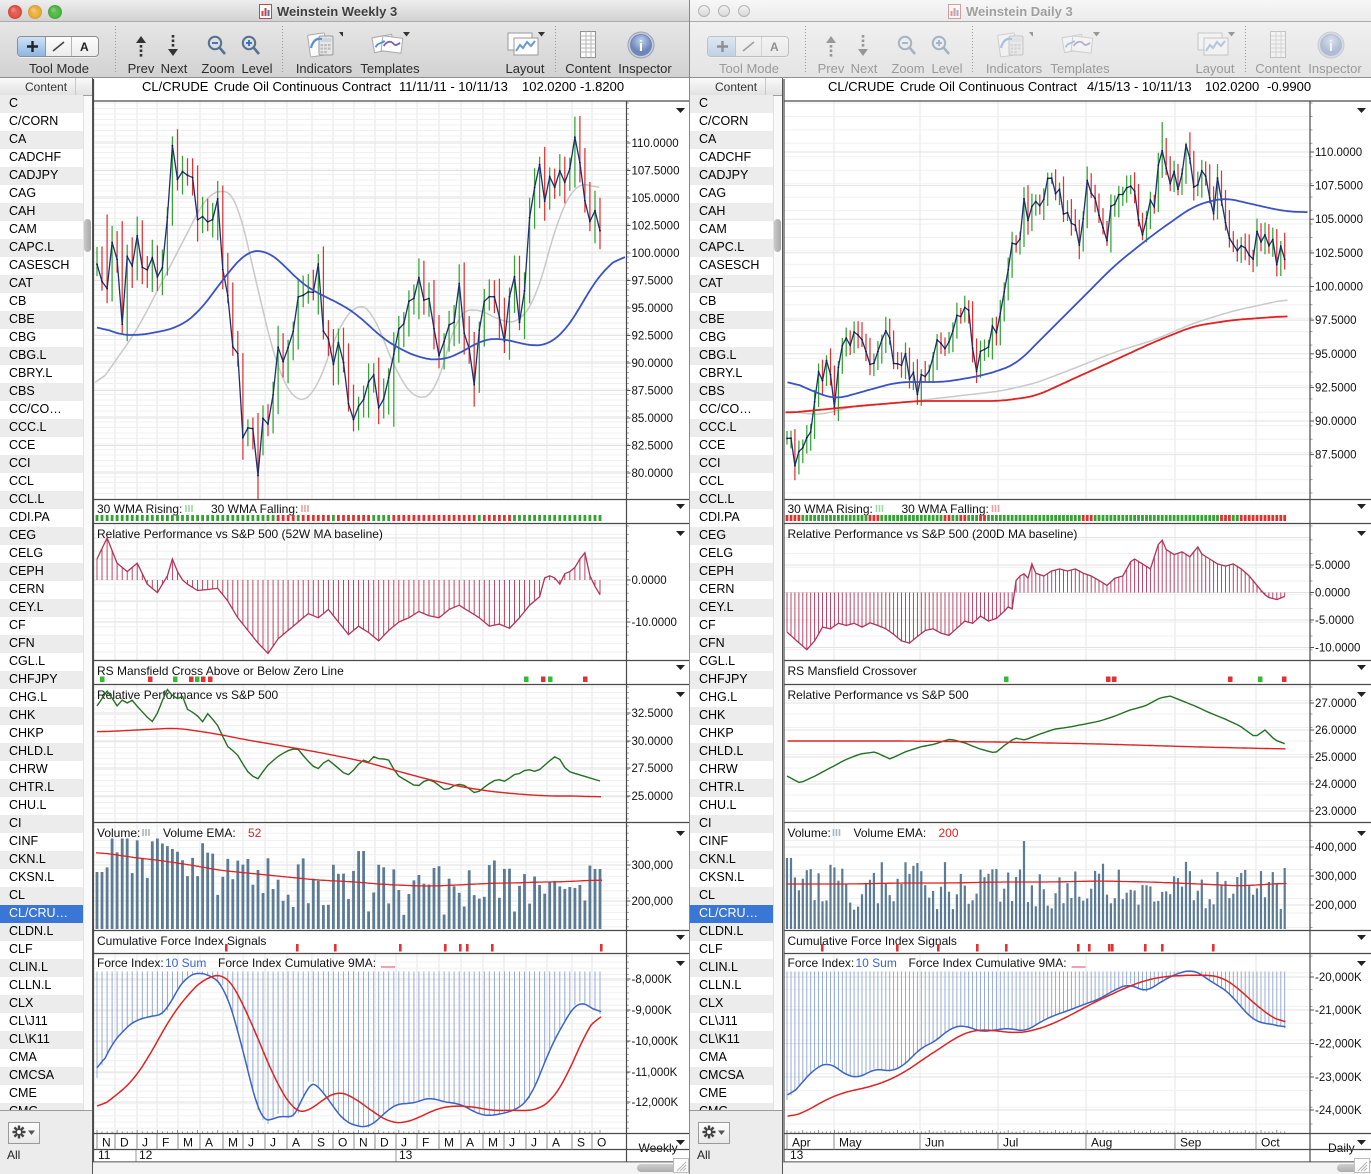 This screenshot has height=1174, width=1371. I want to click on svg-text: 52, so click(255, 833).